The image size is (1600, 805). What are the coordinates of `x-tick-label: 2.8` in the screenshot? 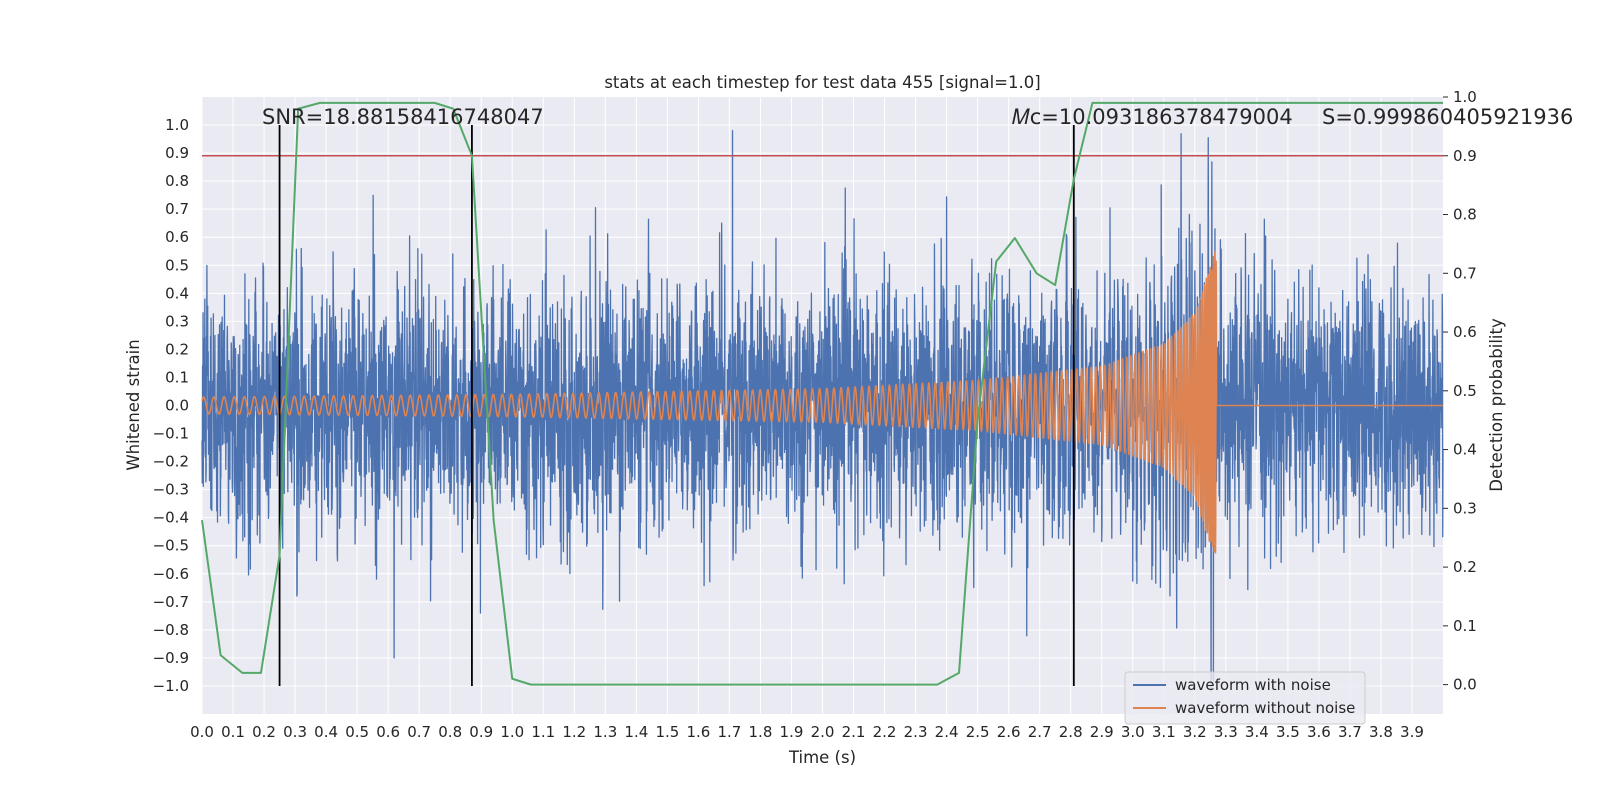 It's located at (1071, 732).